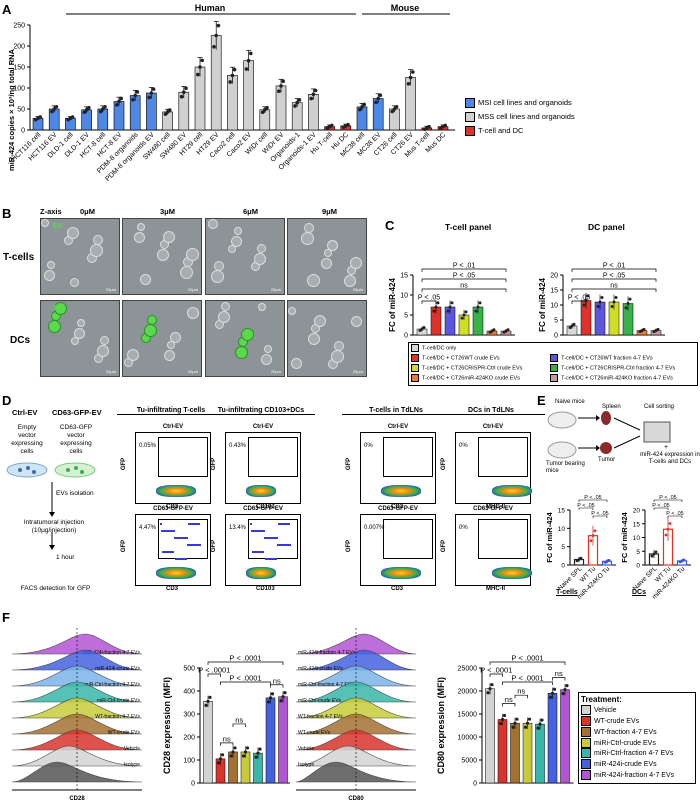 This screenshot has height=803, width=700. Describe the element at coordinates (468, 738) in the screenshot. I see `y-tick-label: 10000` at that location.